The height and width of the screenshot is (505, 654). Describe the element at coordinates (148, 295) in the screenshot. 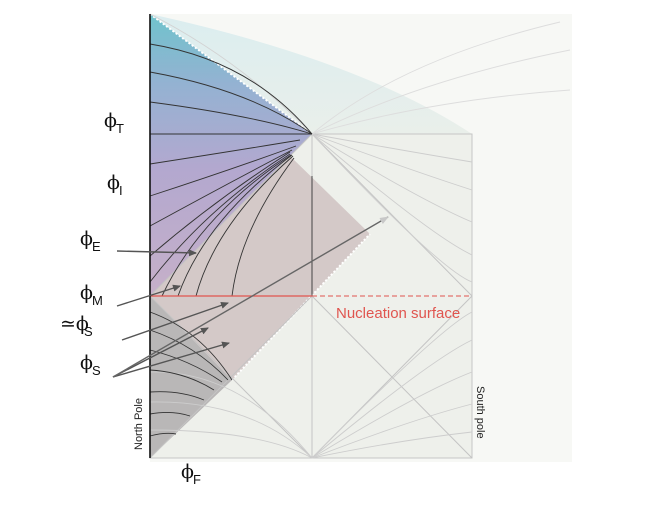

I see `arrow-phi-m` at that location.